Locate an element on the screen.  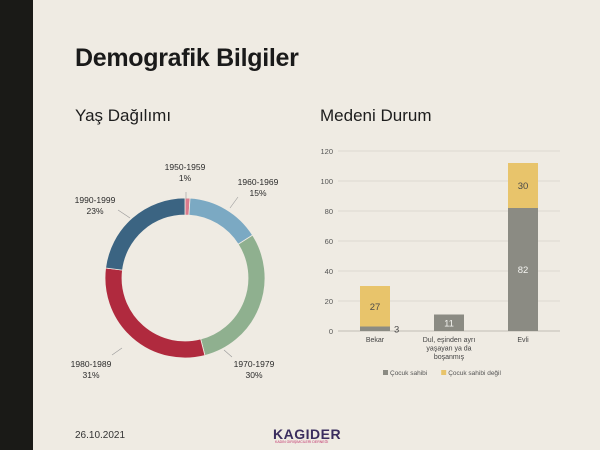
bar-data-label: 27 is located at coordinates (375, 307).